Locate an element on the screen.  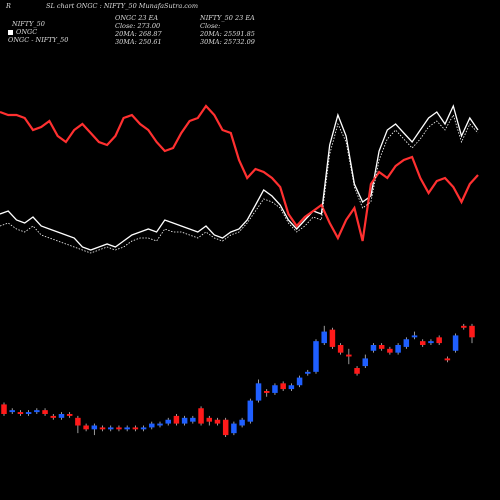
legend-item-nifty: NIFTY_50 is located at coordinates (28, 24).